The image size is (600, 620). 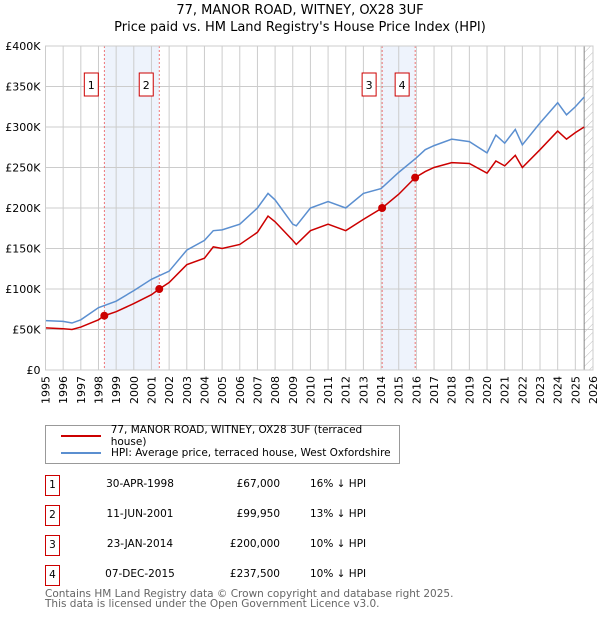 I want to click on x-tick-label: 2017, so click(x=434, y=390).